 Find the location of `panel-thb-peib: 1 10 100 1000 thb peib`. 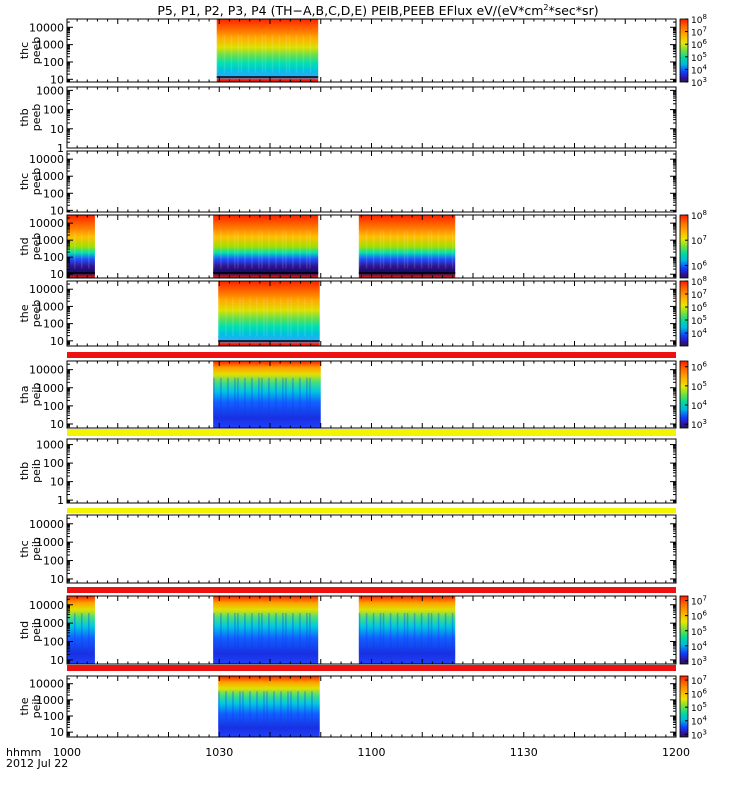

panel-thb-peib: 1 10 100 1000 thb peib is located at coordinates (347, 468).